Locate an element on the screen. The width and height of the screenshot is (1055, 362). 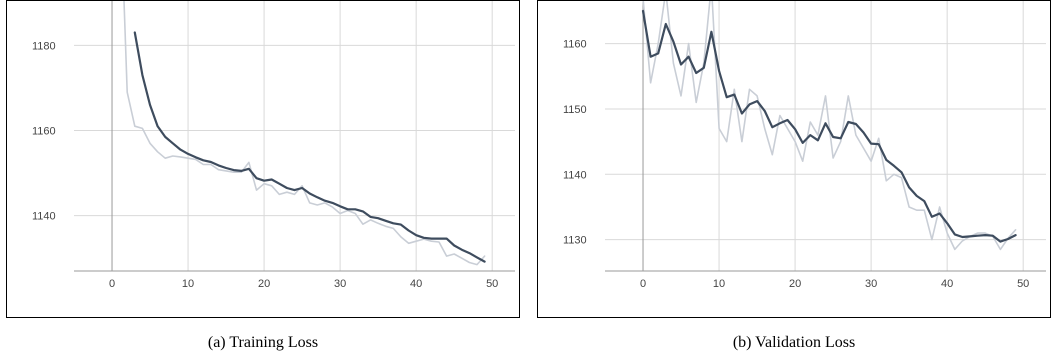
y-tick-label: 1130 is located at coordinates (575, 241).